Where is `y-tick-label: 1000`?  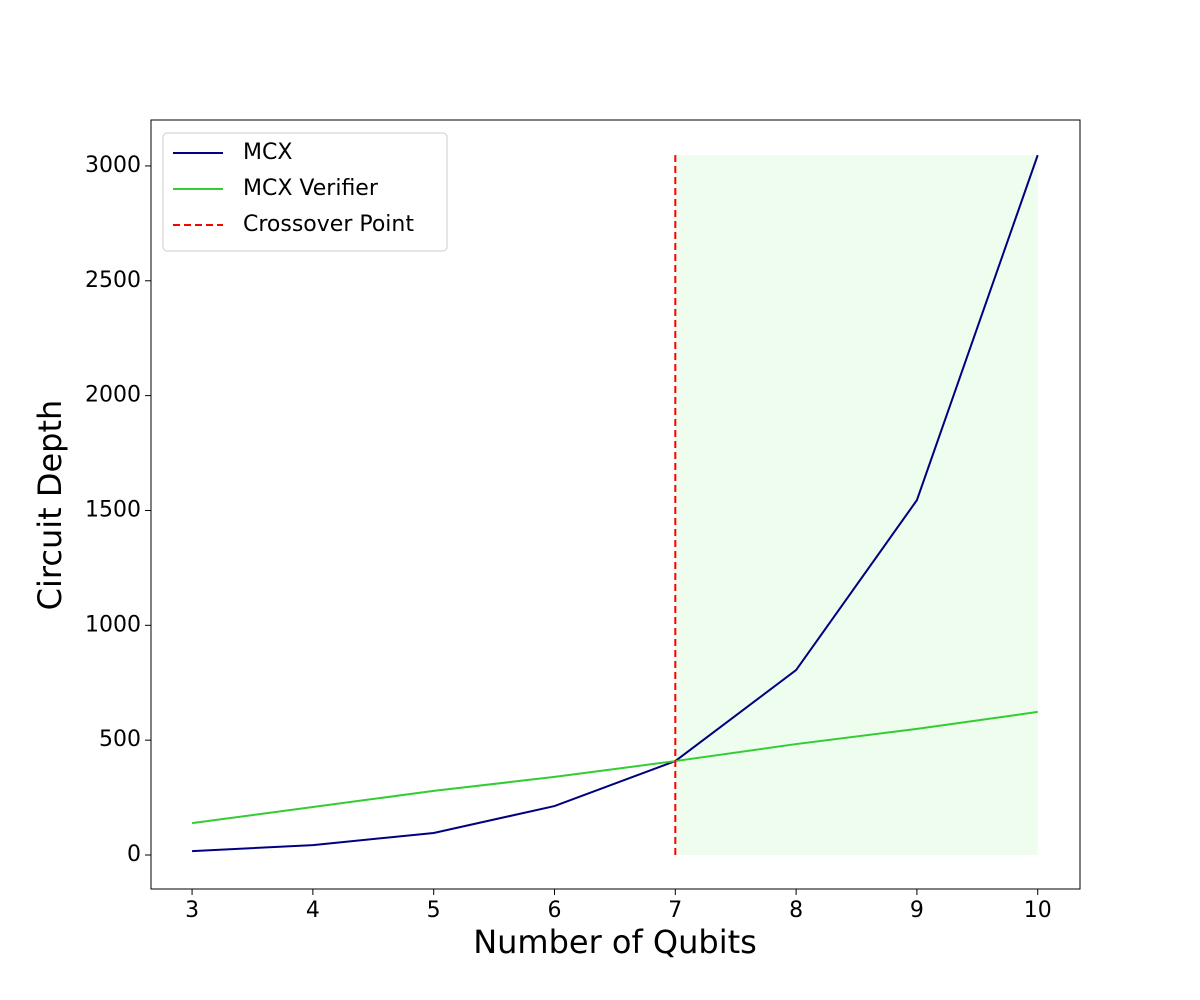
y-tick-label: 1000 is located at coordinates (113, 624).